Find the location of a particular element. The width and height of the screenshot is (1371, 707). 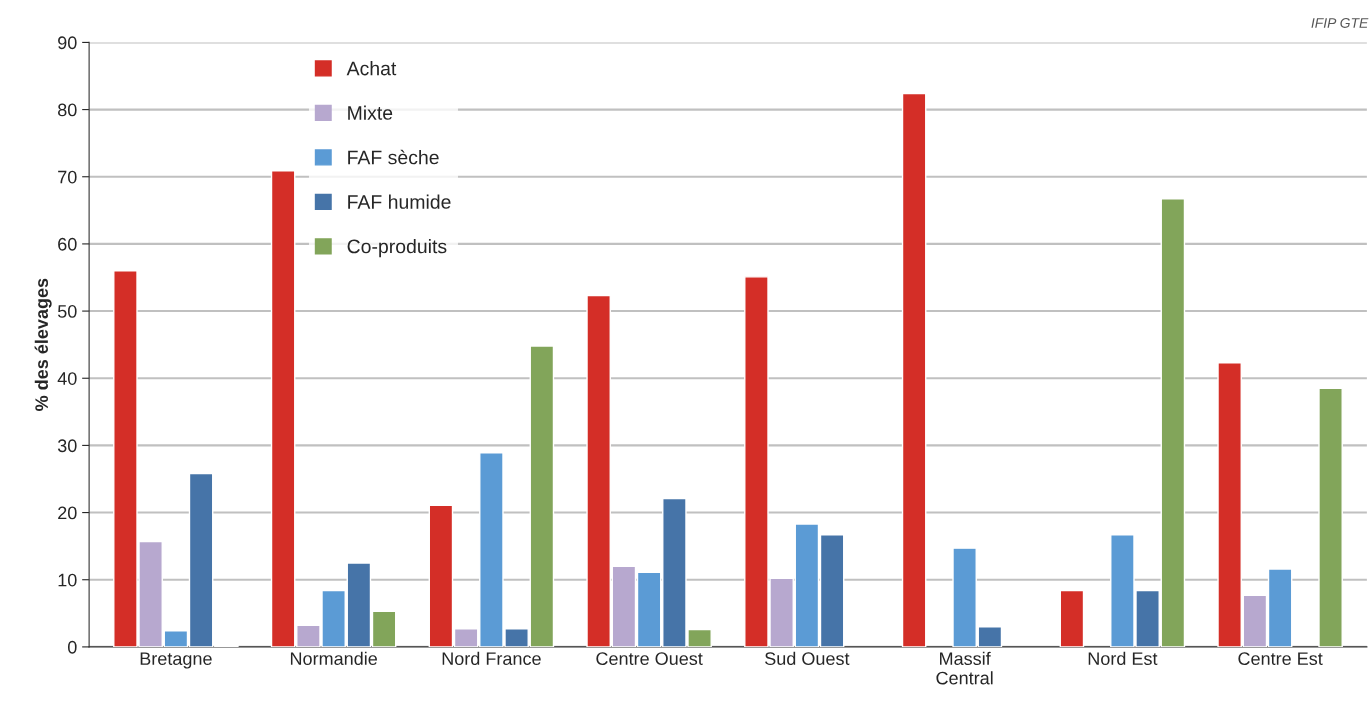

text: IFIP GTE is located at coordinates (1340, 23).